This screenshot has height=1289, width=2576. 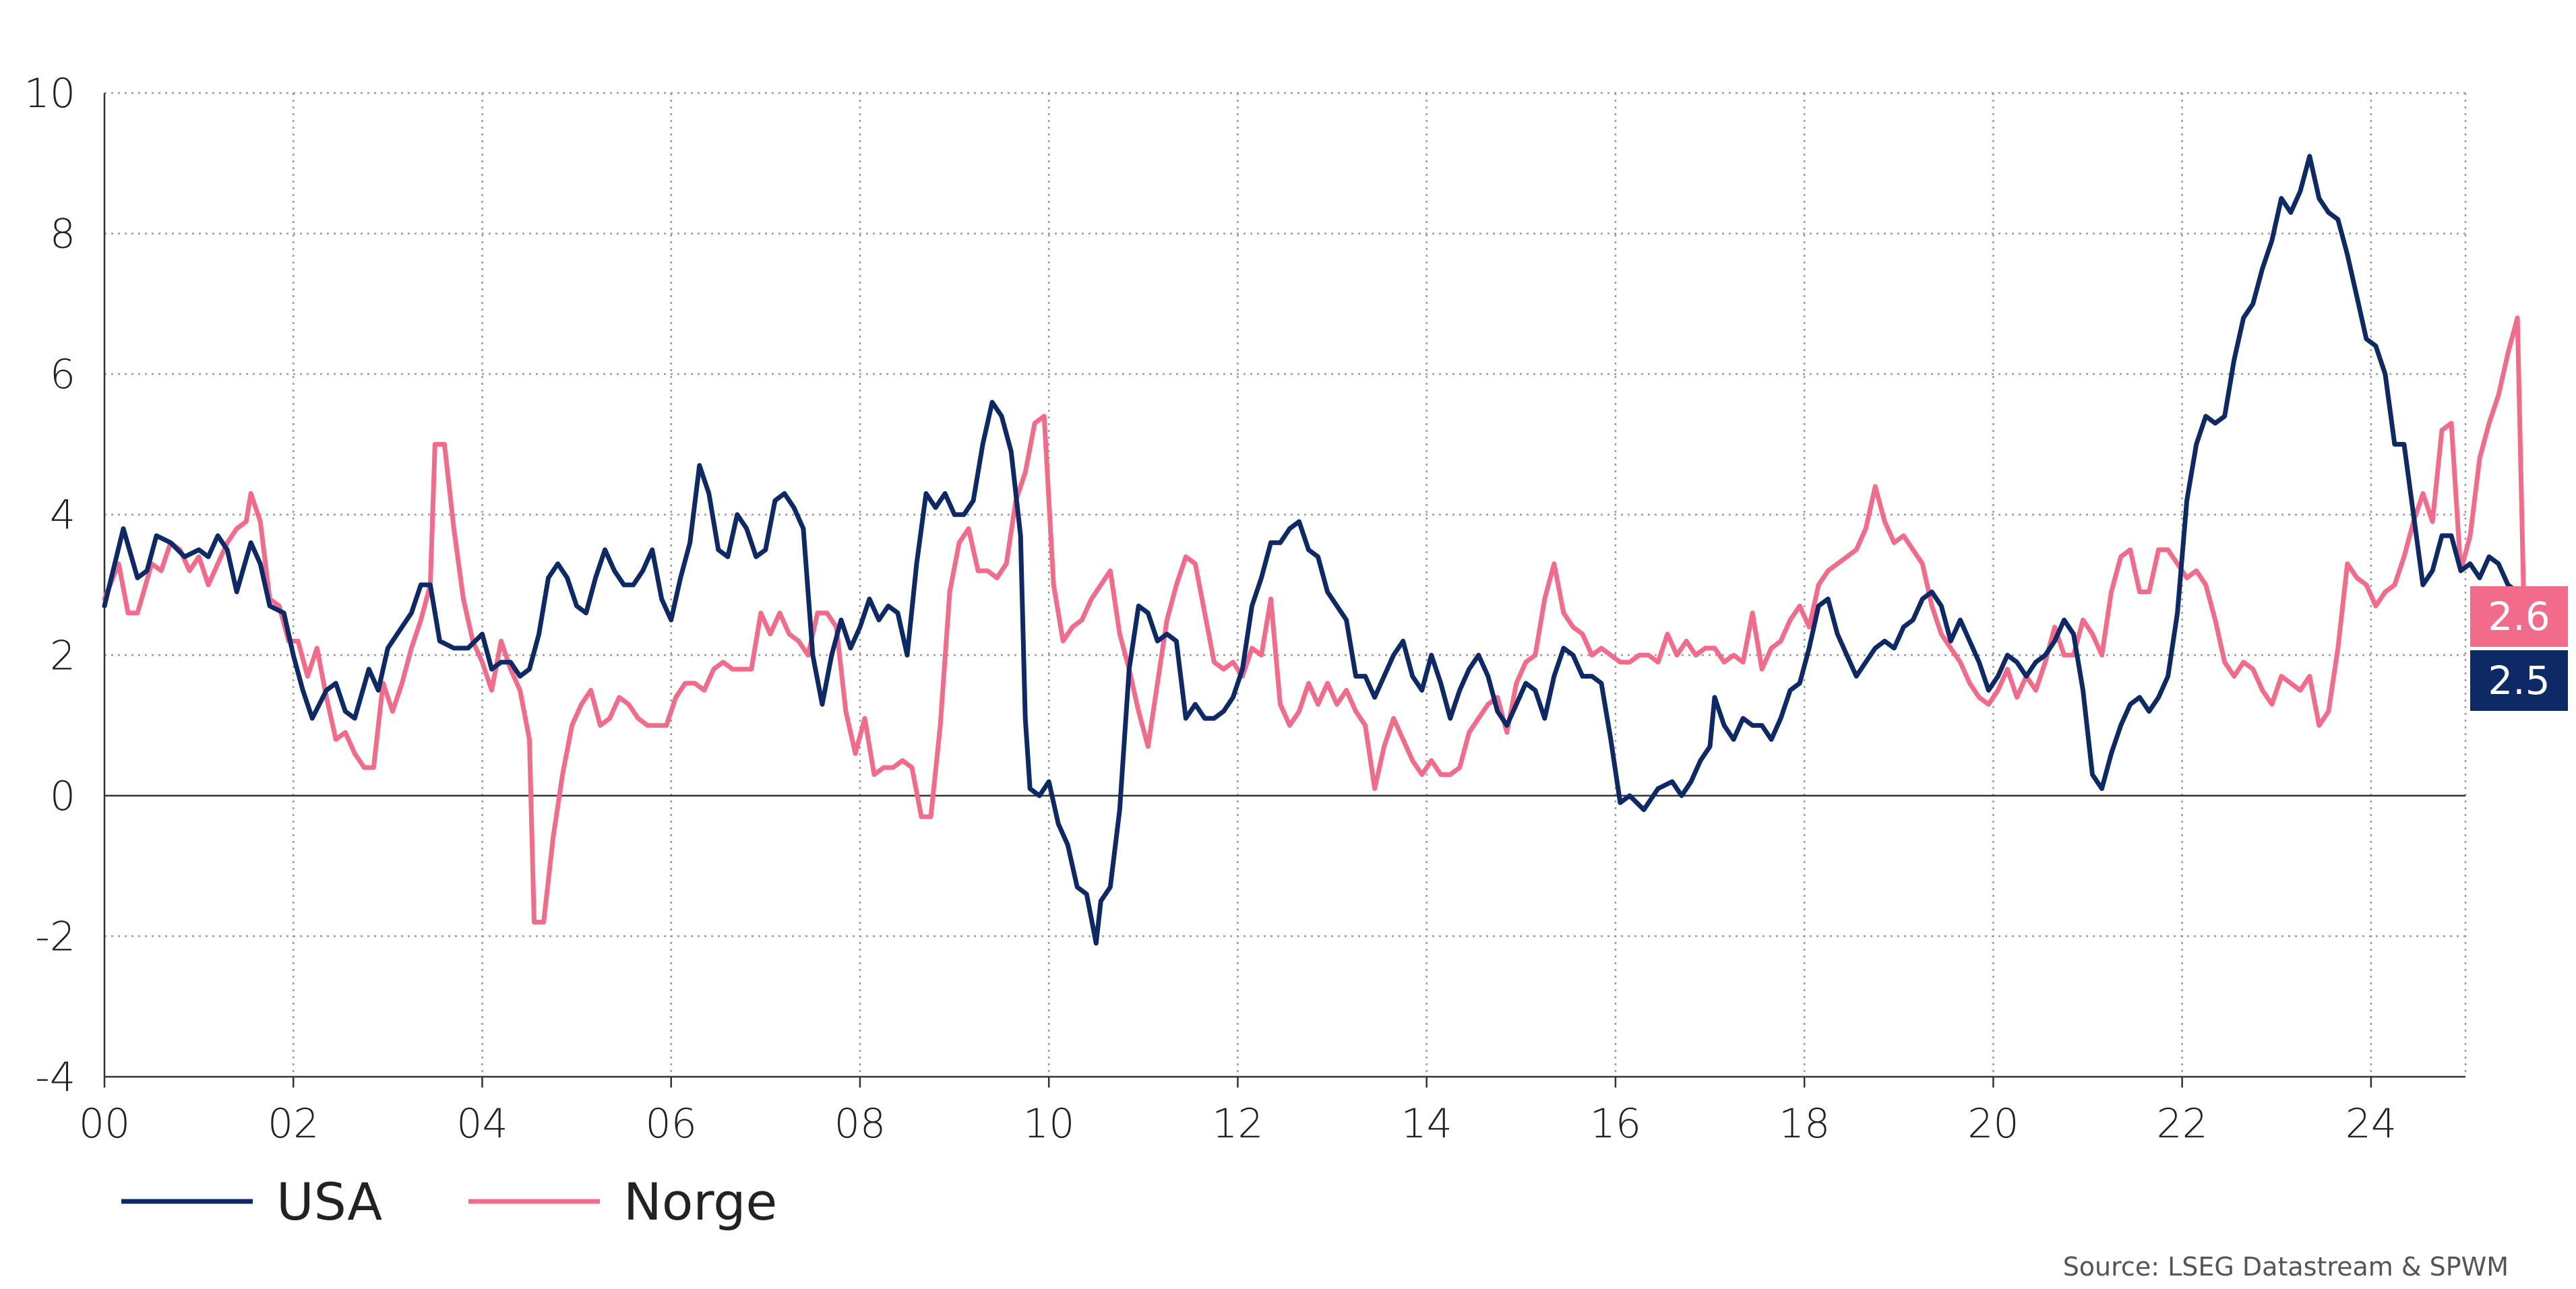 I want to click on x-tick-label: 06, so click(x=672, y=1123).